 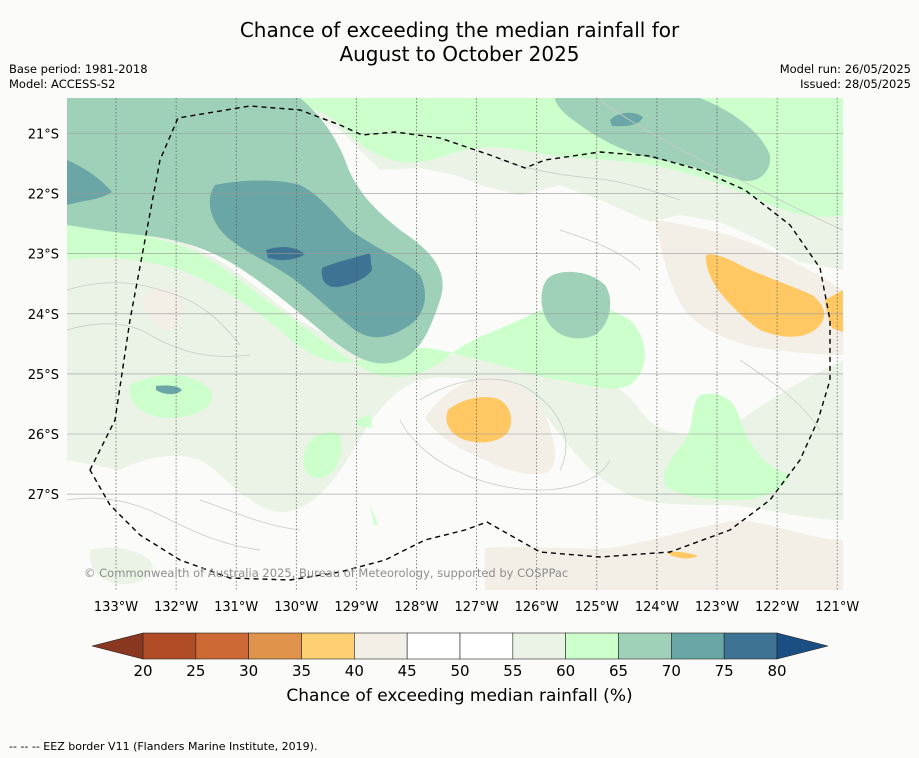 I want to click on longitude-label: 128°W, so click(x=416, y=607).